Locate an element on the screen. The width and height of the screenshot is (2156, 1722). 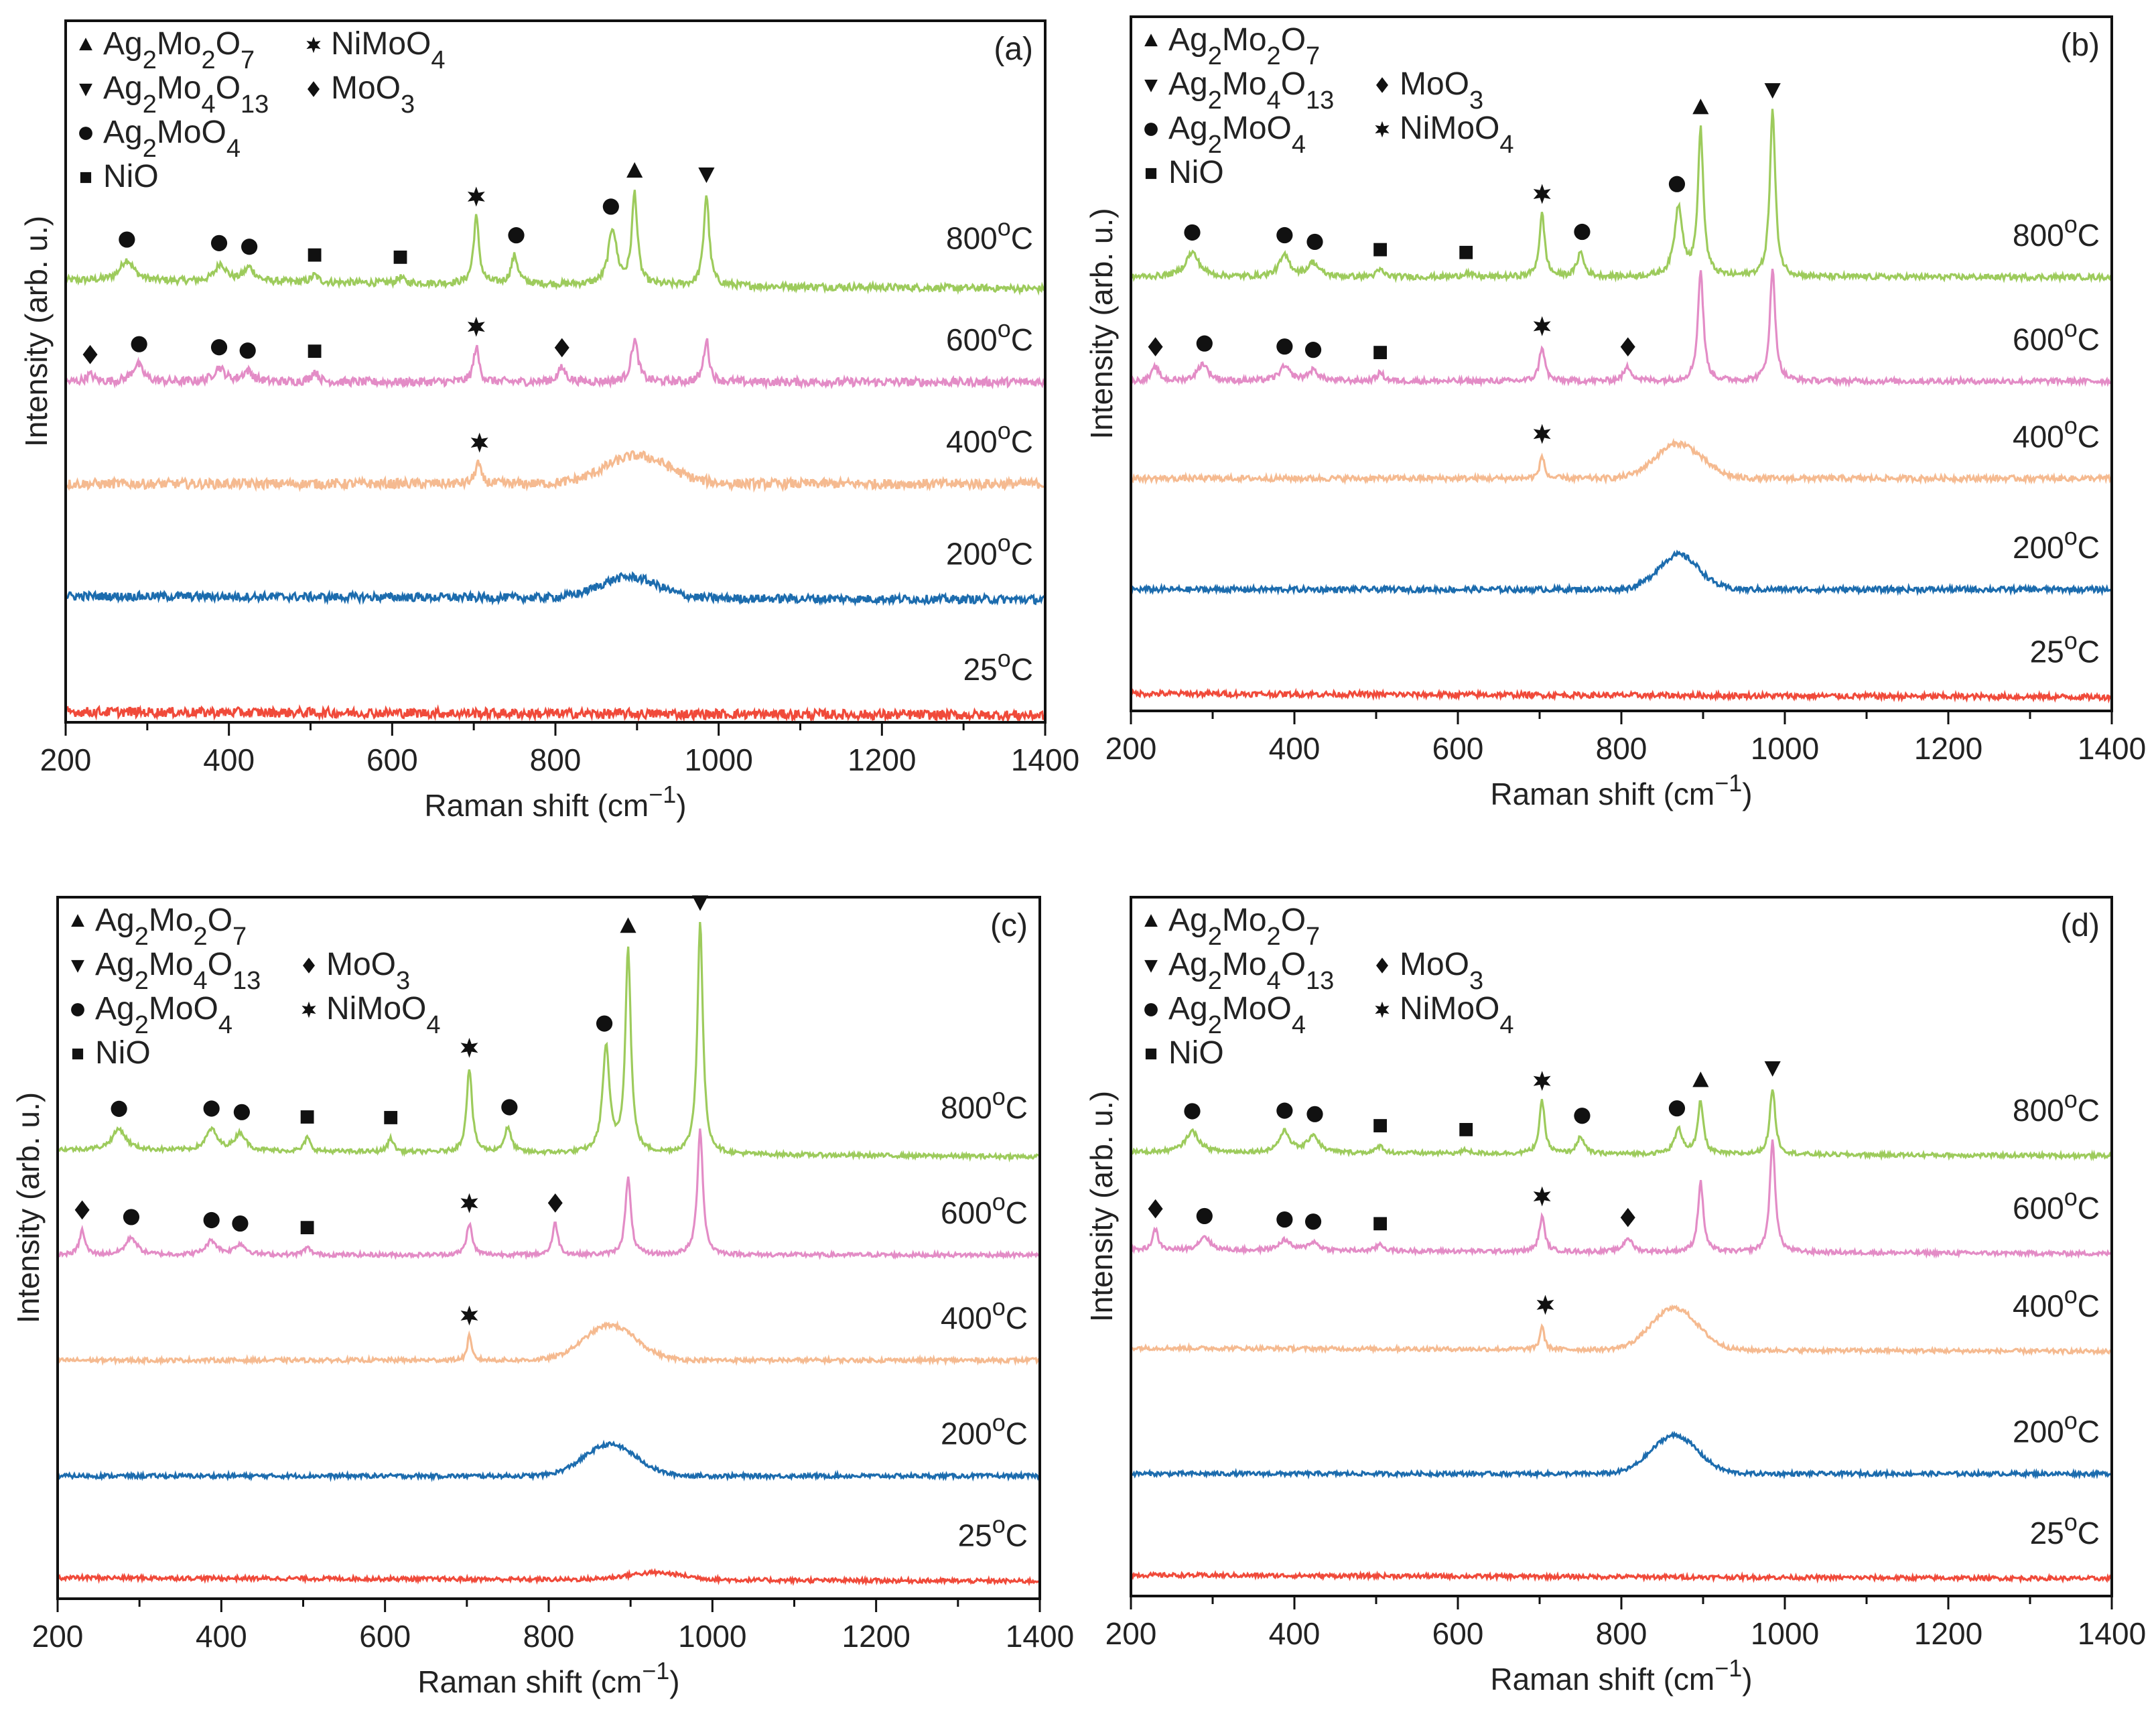
x-axis-label: Raman shift (cm−1) is located at coordinates (548, 1678).